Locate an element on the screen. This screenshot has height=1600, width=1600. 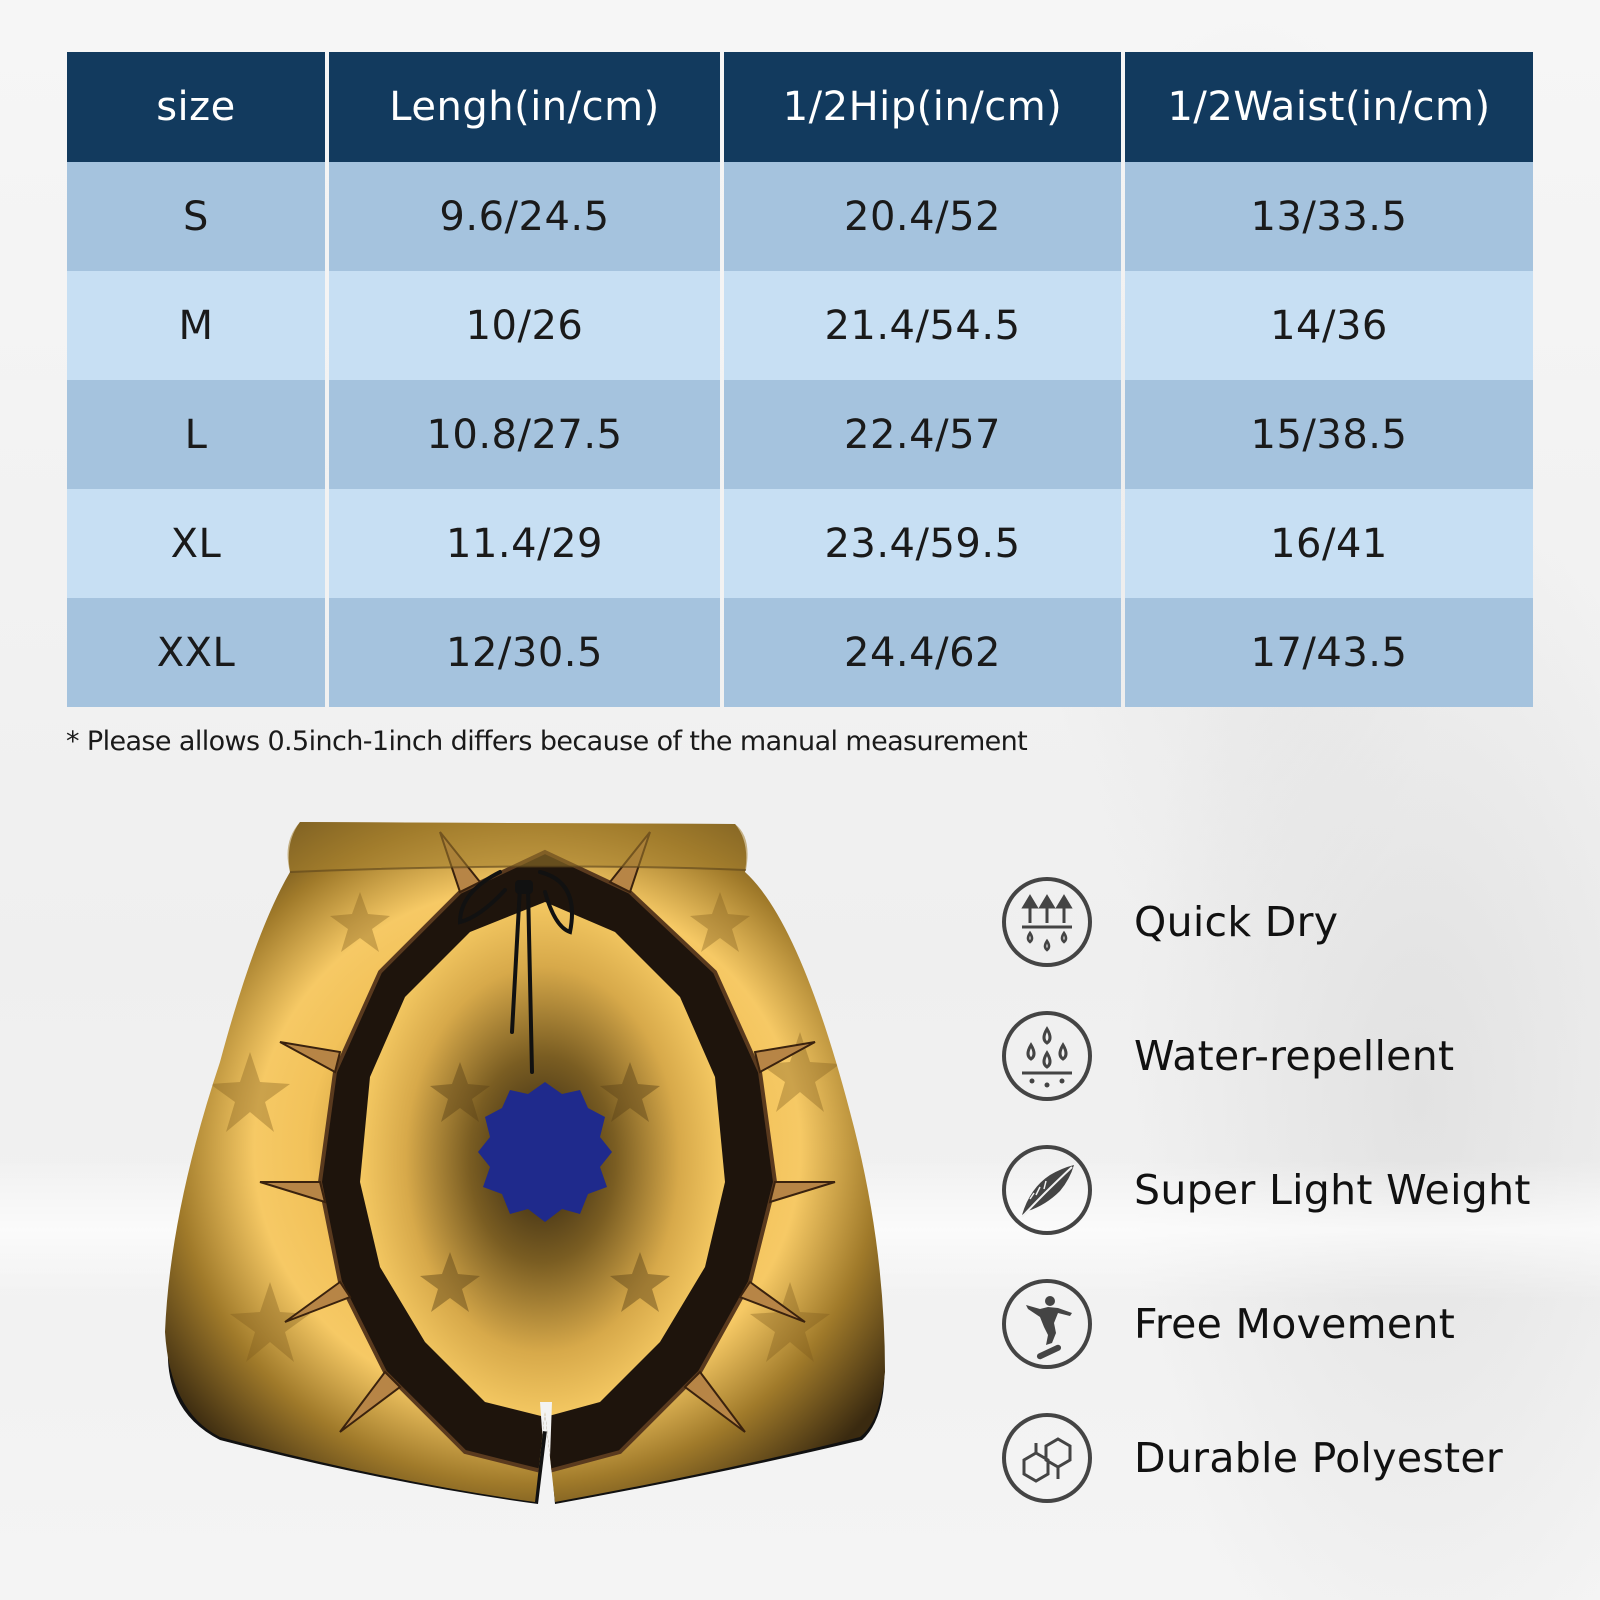
water-repellent-icon is located at coordinates (1047, 1056).